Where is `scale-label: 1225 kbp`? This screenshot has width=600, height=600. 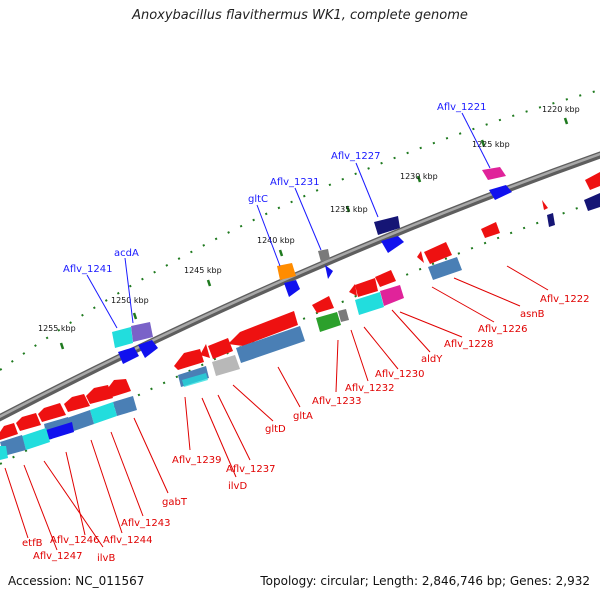 scale-label: 1225 kbp is located at coordinates (491, 144).